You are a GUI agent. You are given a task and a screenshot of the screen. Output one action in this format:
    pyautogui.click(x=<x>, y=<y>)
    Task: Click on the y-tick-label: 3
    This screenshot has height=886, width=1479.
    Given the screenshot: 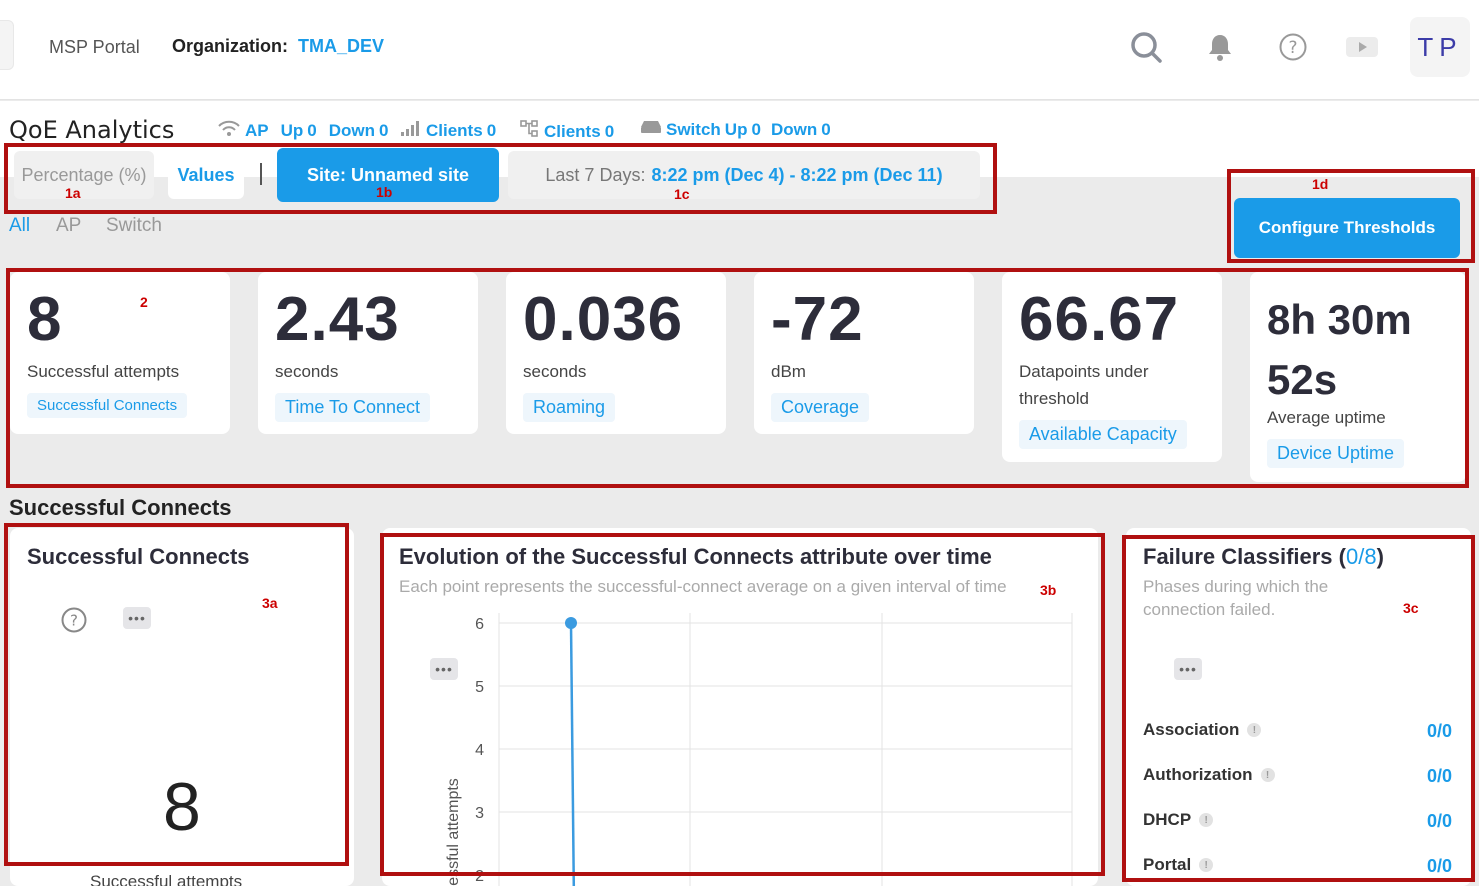 What is the action you would take?
    pyautogui.click(x=479, y=813)
    